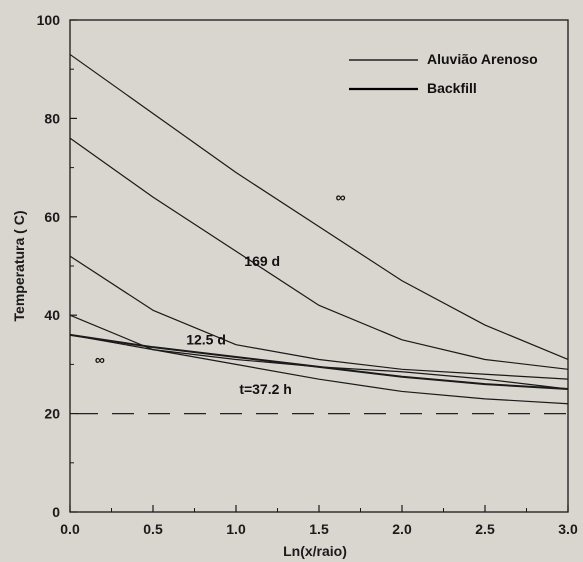 This screenshot has height=562, width=583. I want to click on y-axis-title: Temperatura ( C), so click(19, 266).